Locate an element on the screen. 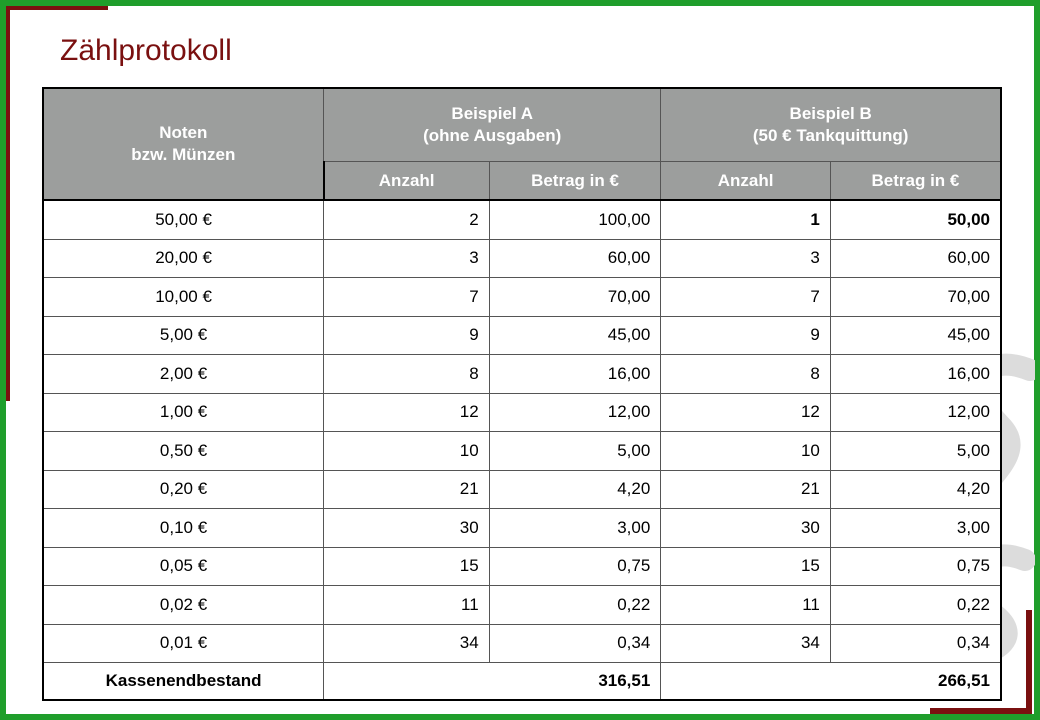  a-count-cell: 7 is located at coordinates (406, 297).